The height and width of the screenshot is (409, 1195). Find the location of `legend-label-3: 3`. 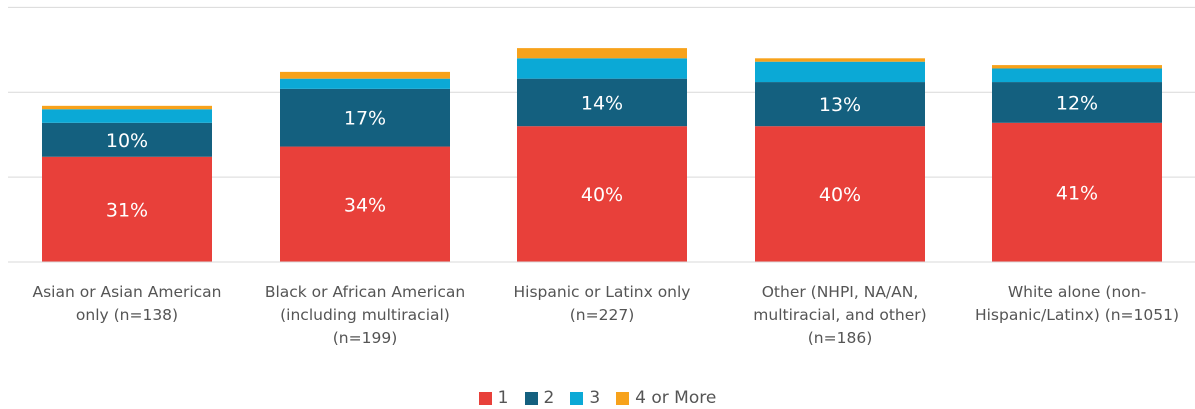

legend-label-3: 3 is located at coordinates (595, 398).